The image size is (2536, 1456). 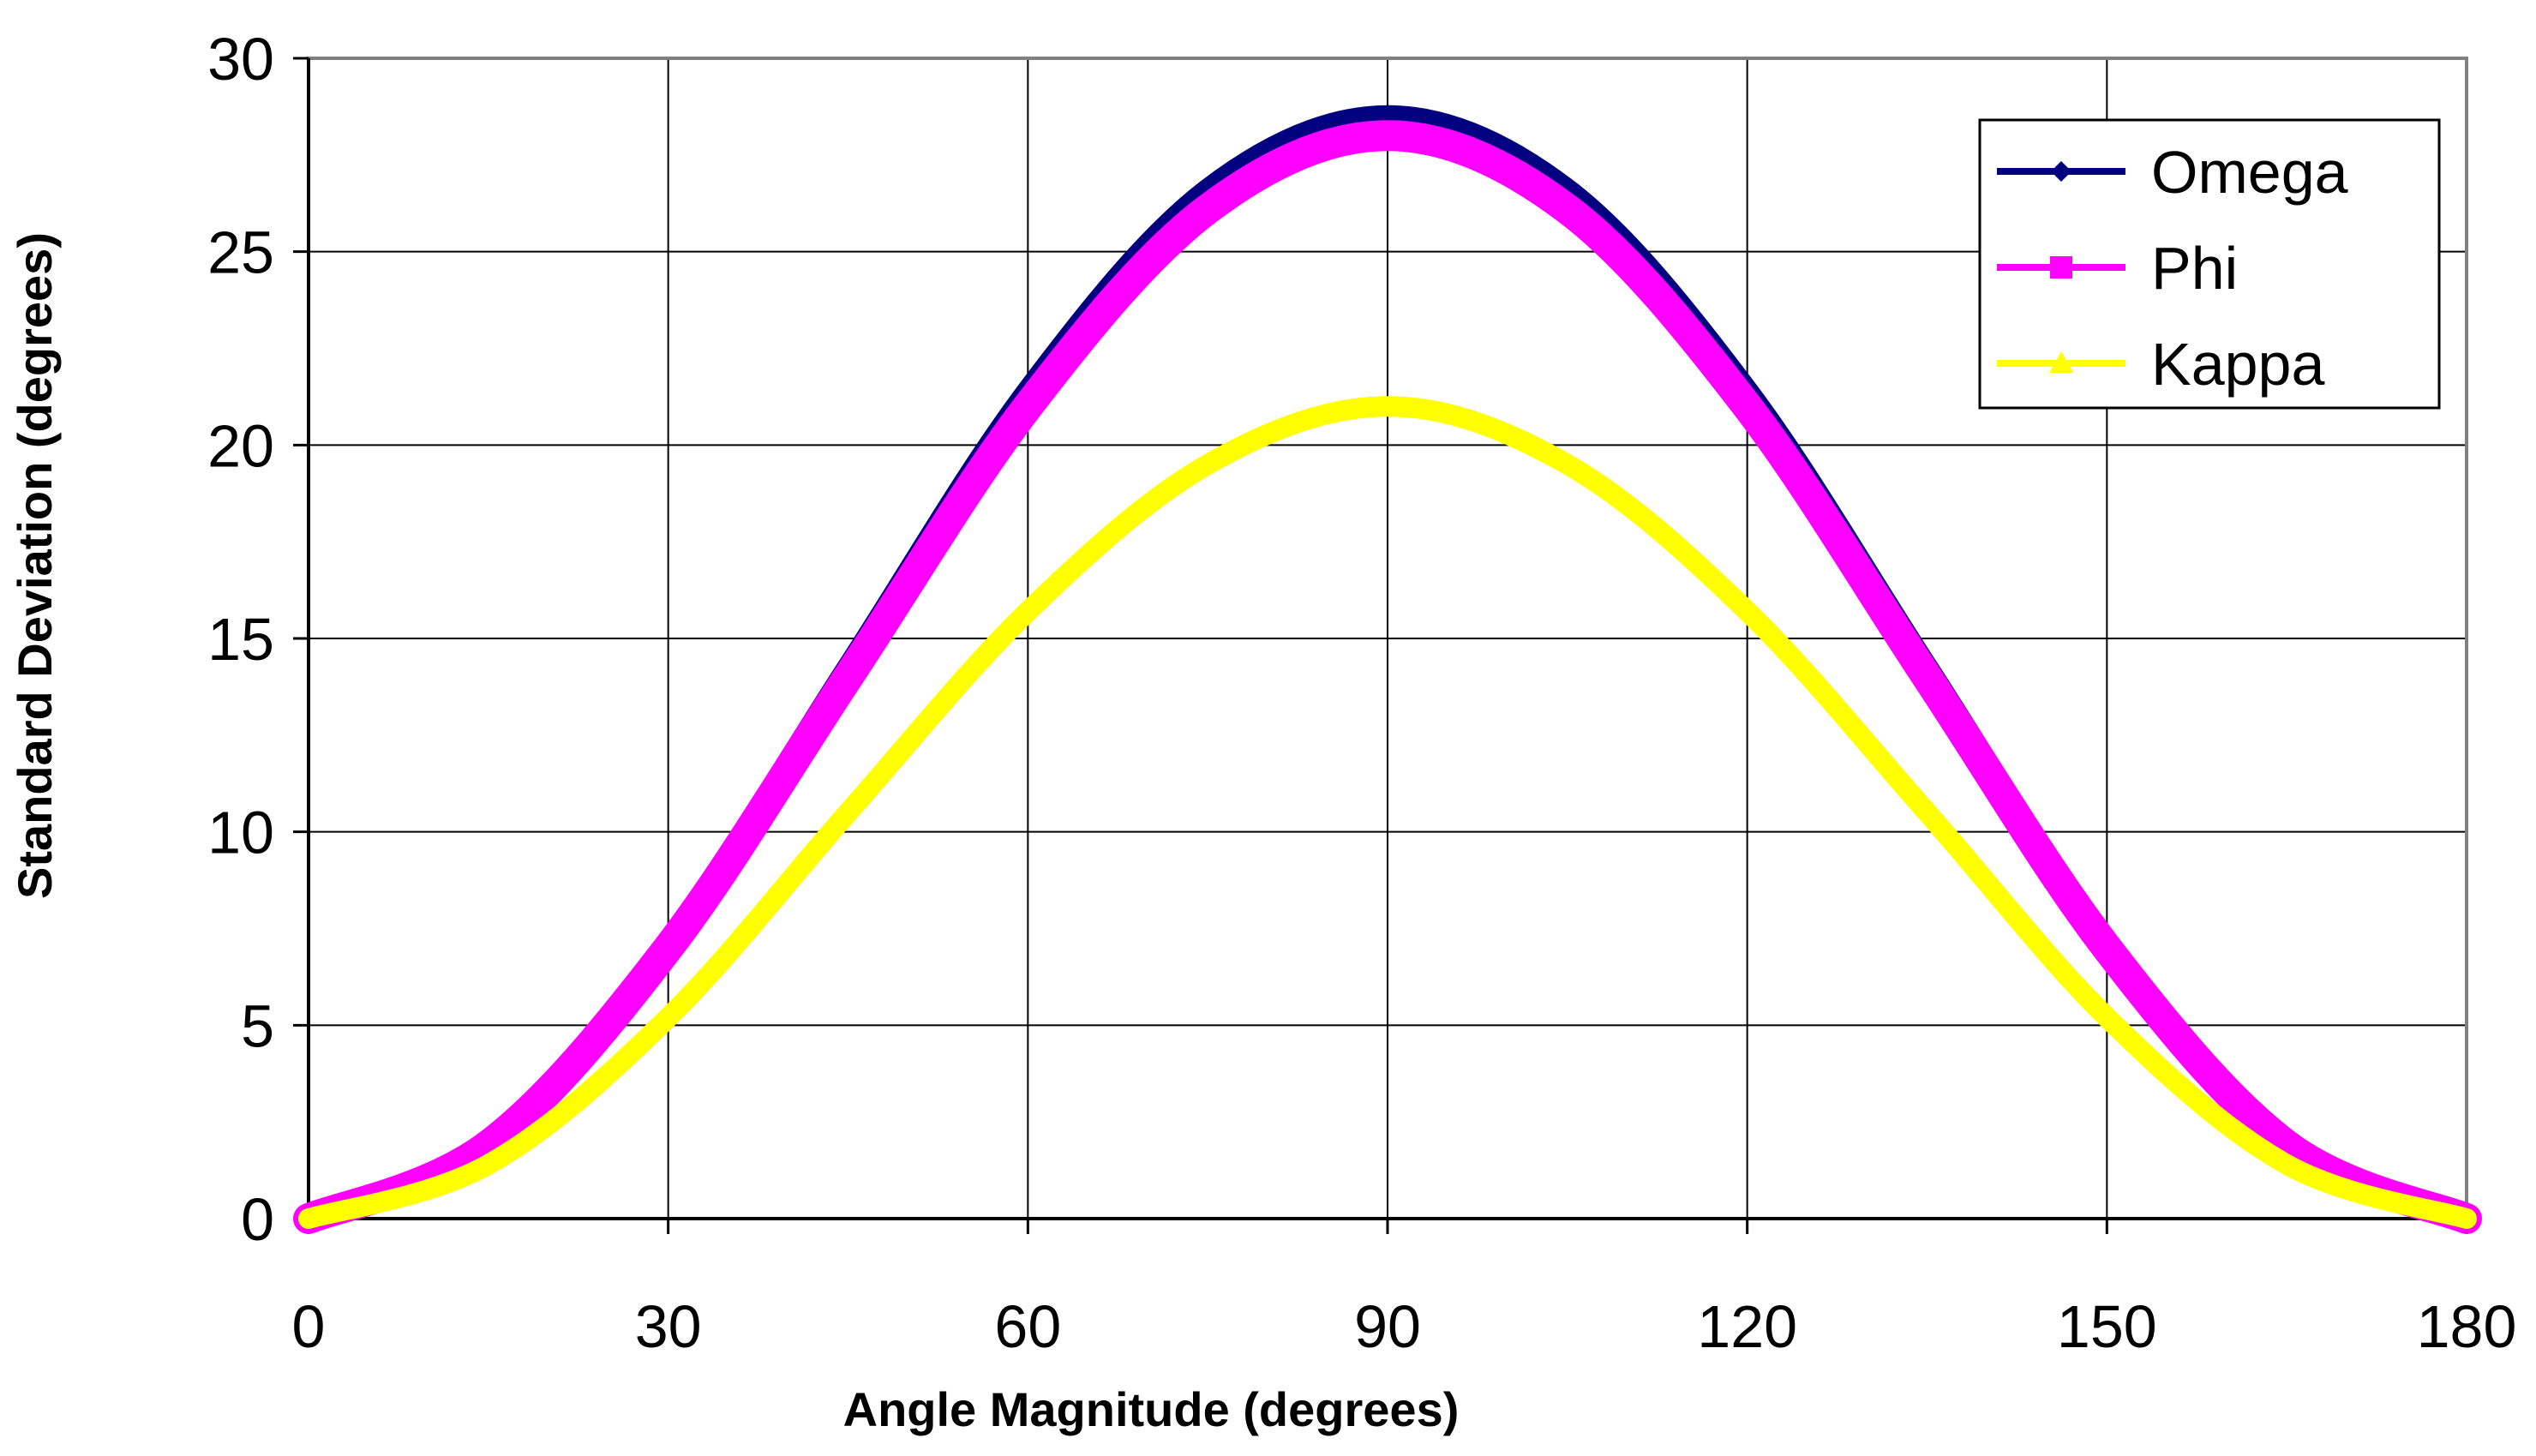 I want to click on y-tick-label: 15, so click(x=241, y=640).